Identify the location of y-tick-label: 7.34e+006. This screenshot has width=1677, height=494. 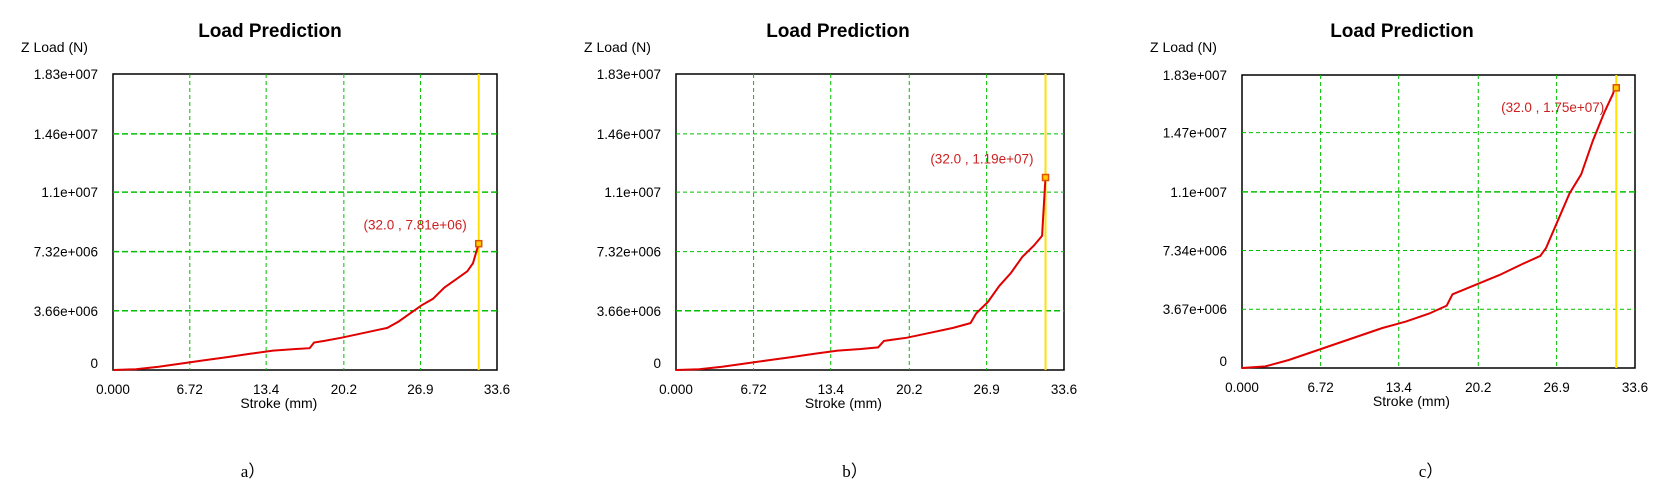
(1195, 250).